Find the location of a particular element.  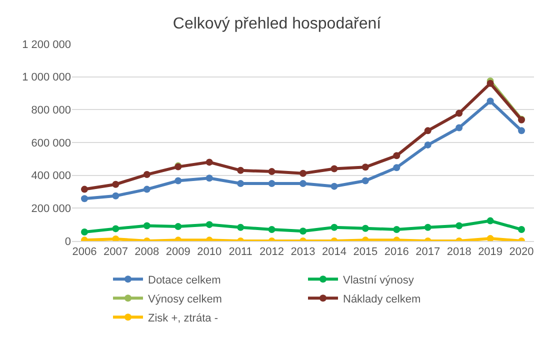

x-tick-label: 2008 is located at coordinates (147, 252).